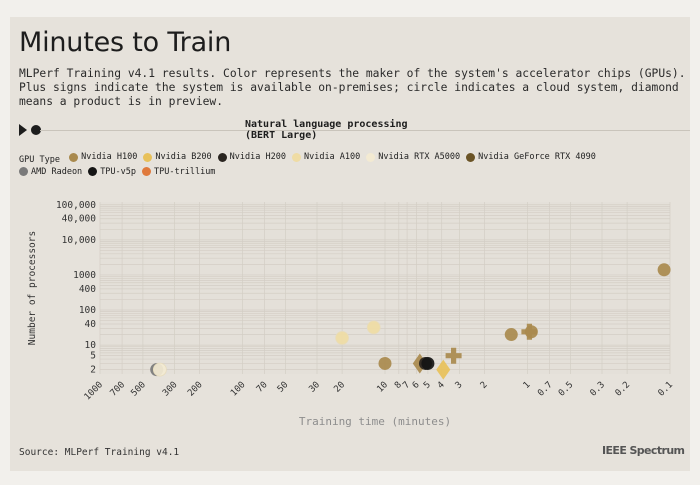 The image size is (700, 485). What do you see at coordinates (406, 385) in the screenshot?
I see `x-tick-label: 7` at bounding box center [406, 385].